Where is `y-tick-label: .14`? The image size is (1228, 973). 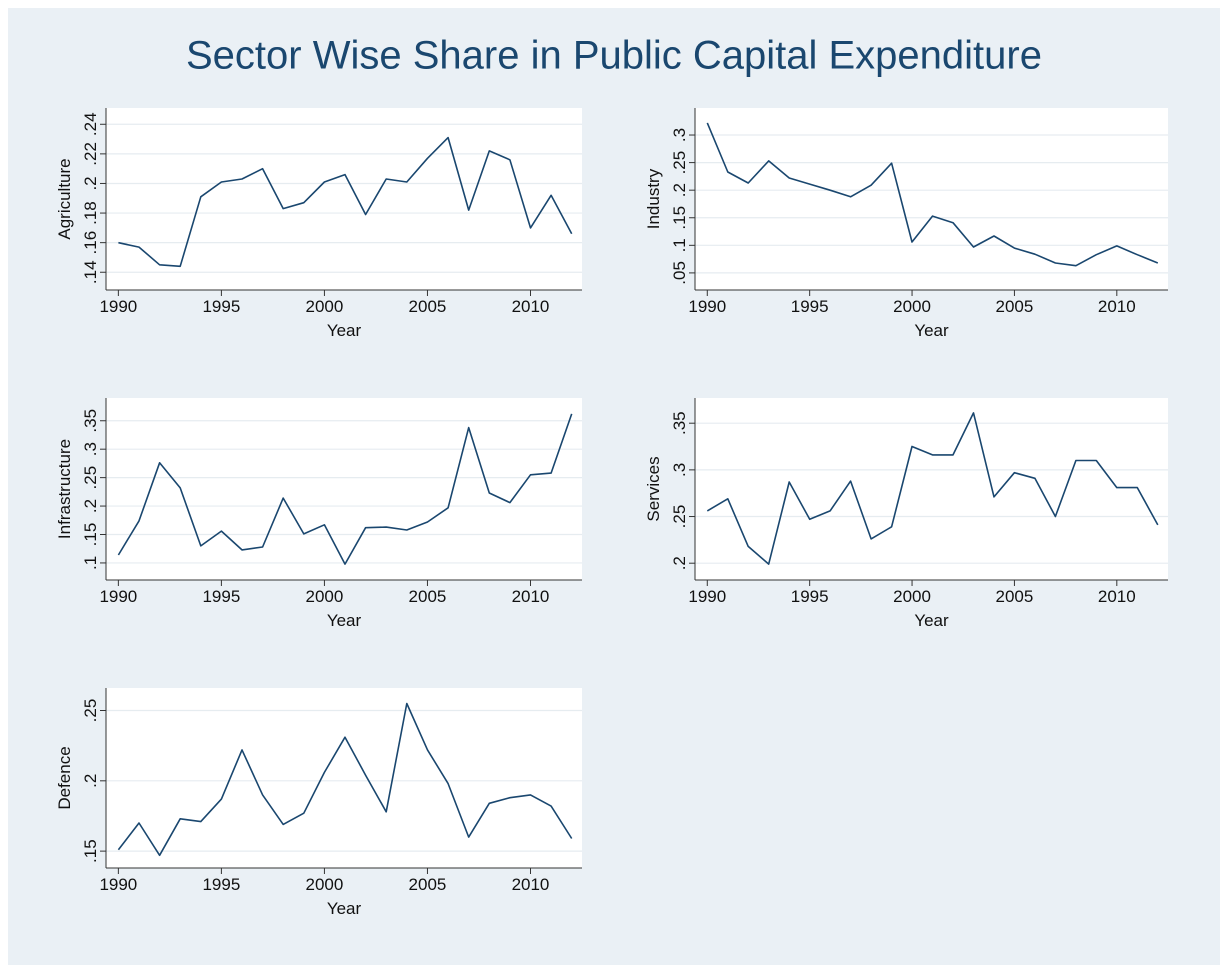
y-tick-label: .14 is located at coordinates (90, 272).